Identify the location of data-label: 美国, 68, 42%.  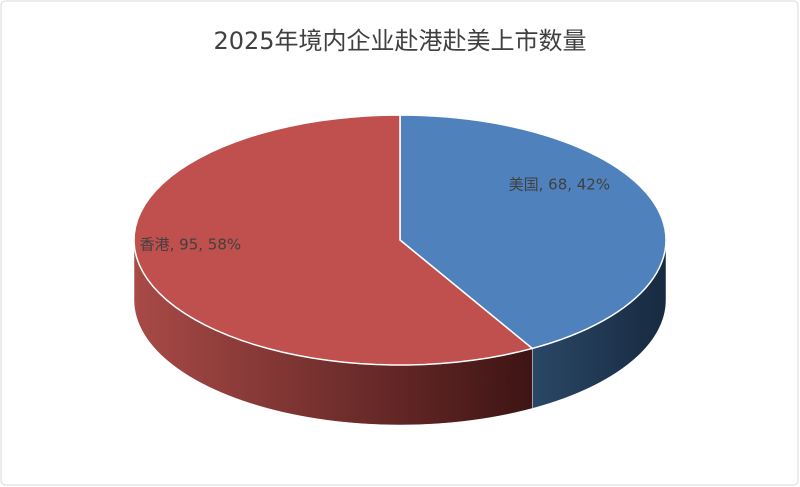
(560, 185).